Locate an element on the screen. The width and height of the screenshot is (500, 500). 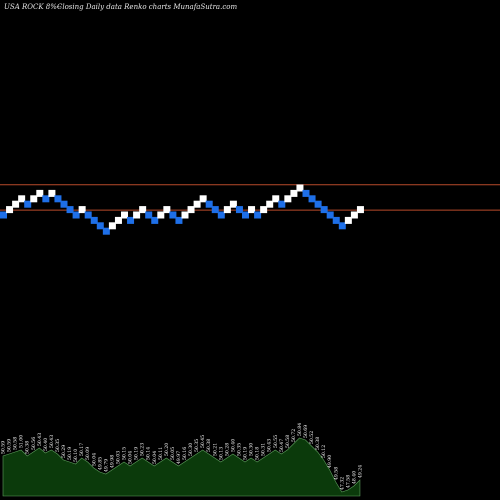
volume-label: 50.72 is located at coordinates (294, 435).